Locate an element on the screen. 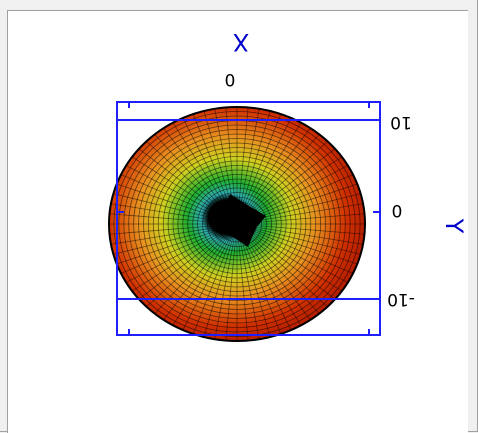 This screenshot has height=433, width=478. x-tick-label: 0 is located at coordinates (230, 79).